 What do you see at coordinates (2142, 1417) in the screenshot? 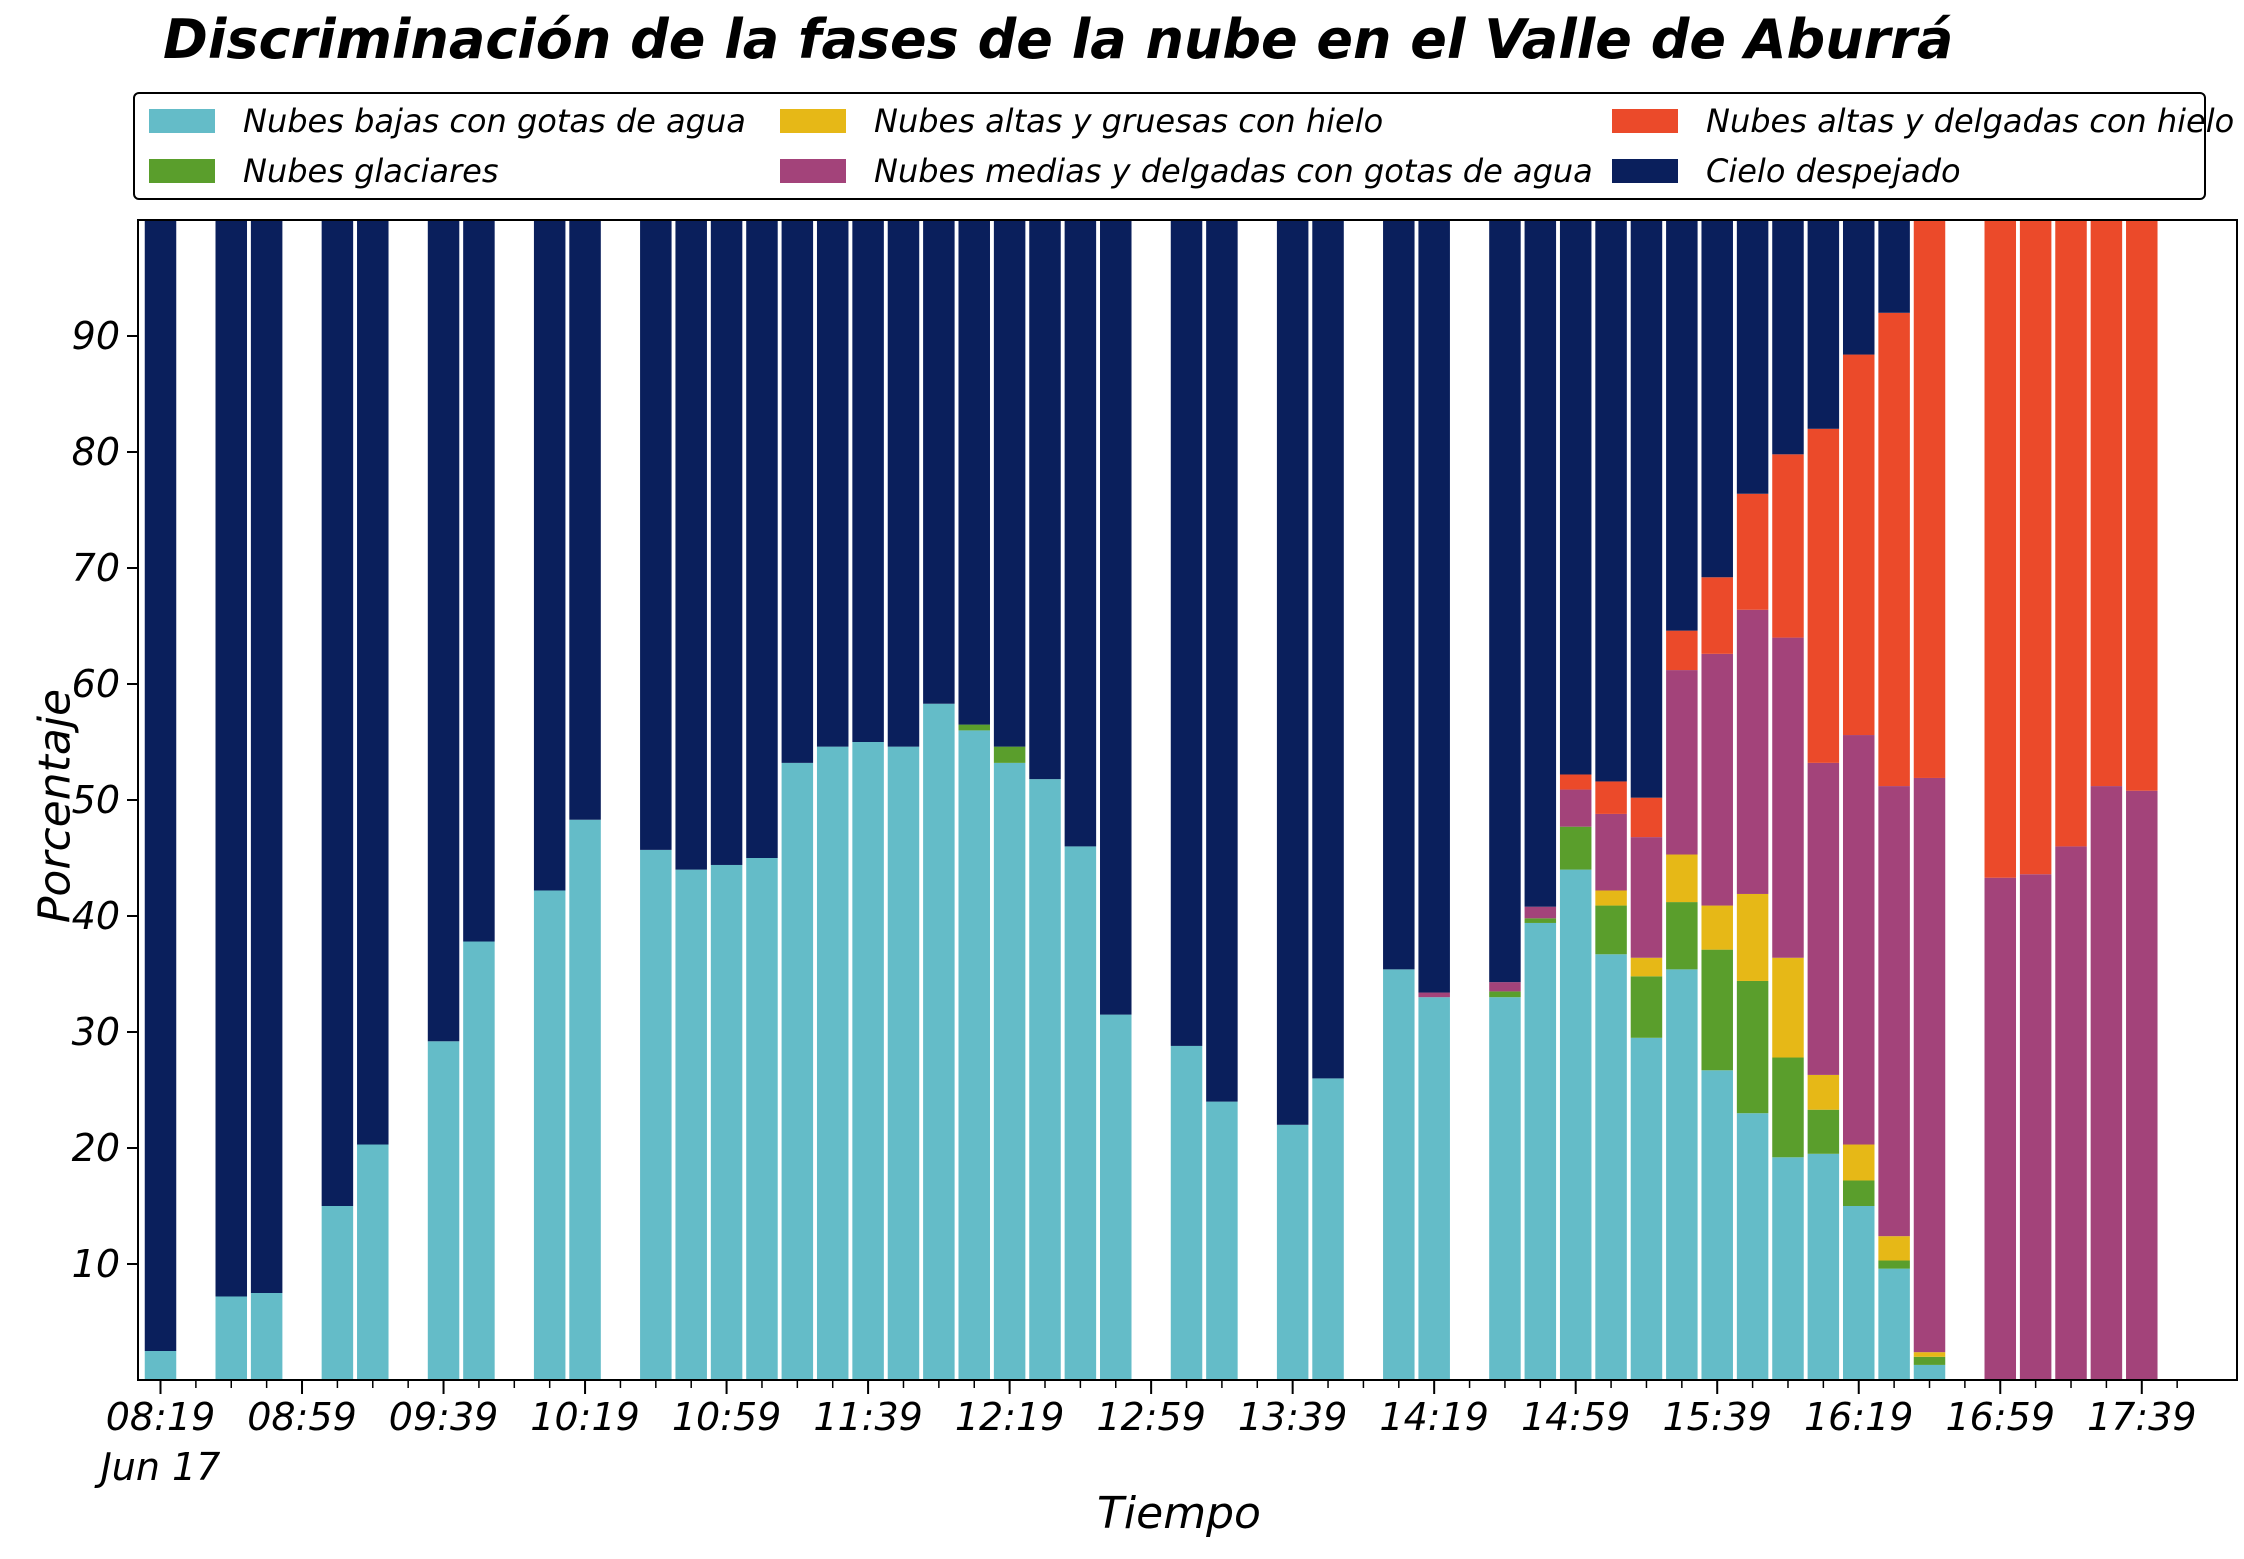
I see `x-tick-label-14: 17:39` at bounding box center [2142, 1417].